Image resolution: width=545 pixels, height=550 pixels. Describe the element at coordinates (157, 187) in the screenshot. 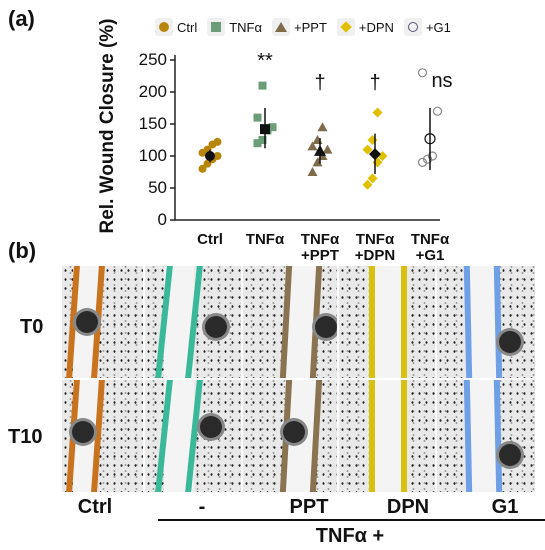

I see `y-tick-label: 50` at that location.